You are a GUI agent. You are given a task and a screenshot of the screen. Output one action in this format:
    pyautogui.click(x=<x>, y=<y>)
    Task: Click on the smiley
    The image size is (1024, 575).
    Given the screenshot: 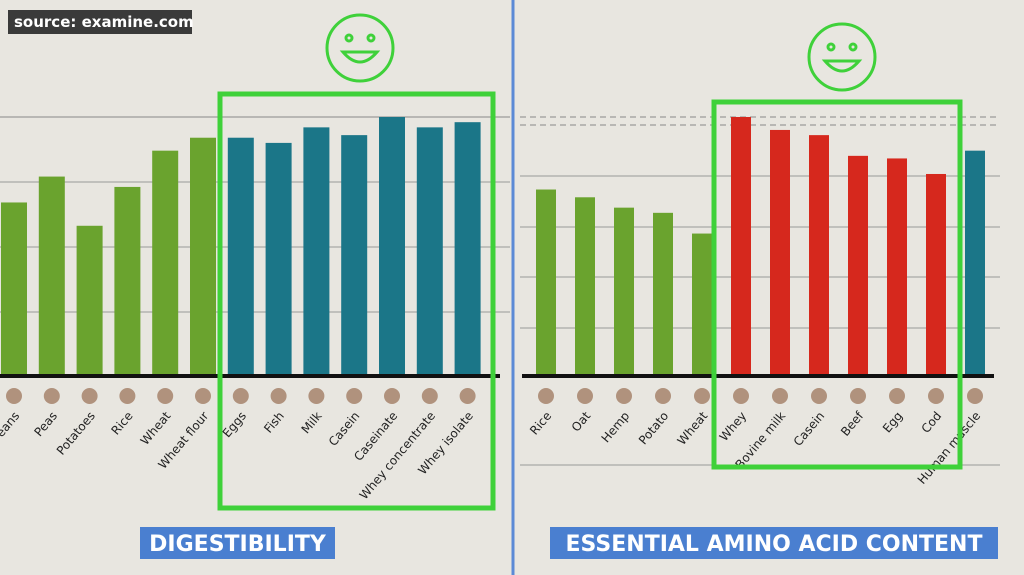 What is the action you would take?
    pyautogui.click(x=601, y=52)
    